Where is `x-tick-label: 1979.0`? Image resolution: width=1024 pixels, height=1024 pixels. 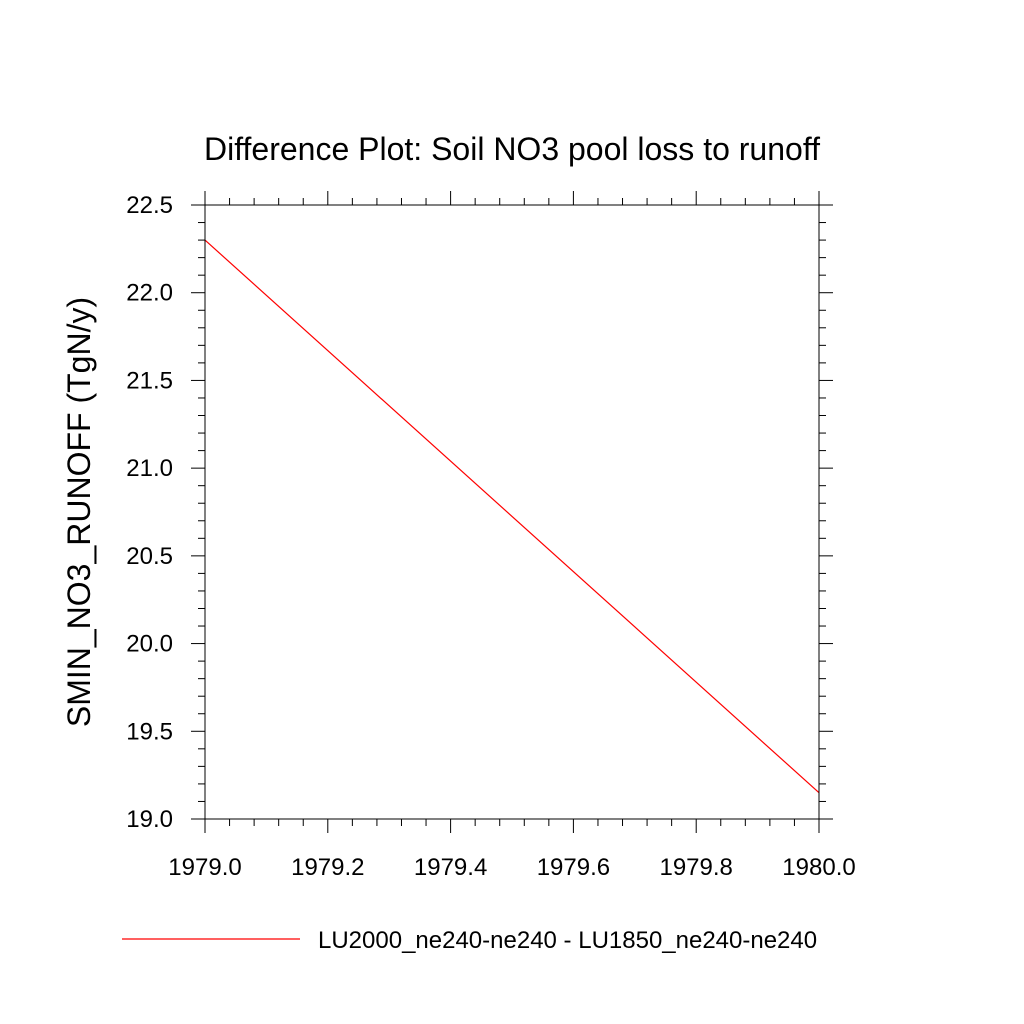
x-tick-label: 1979.0 is located at coordinates (204, 867).